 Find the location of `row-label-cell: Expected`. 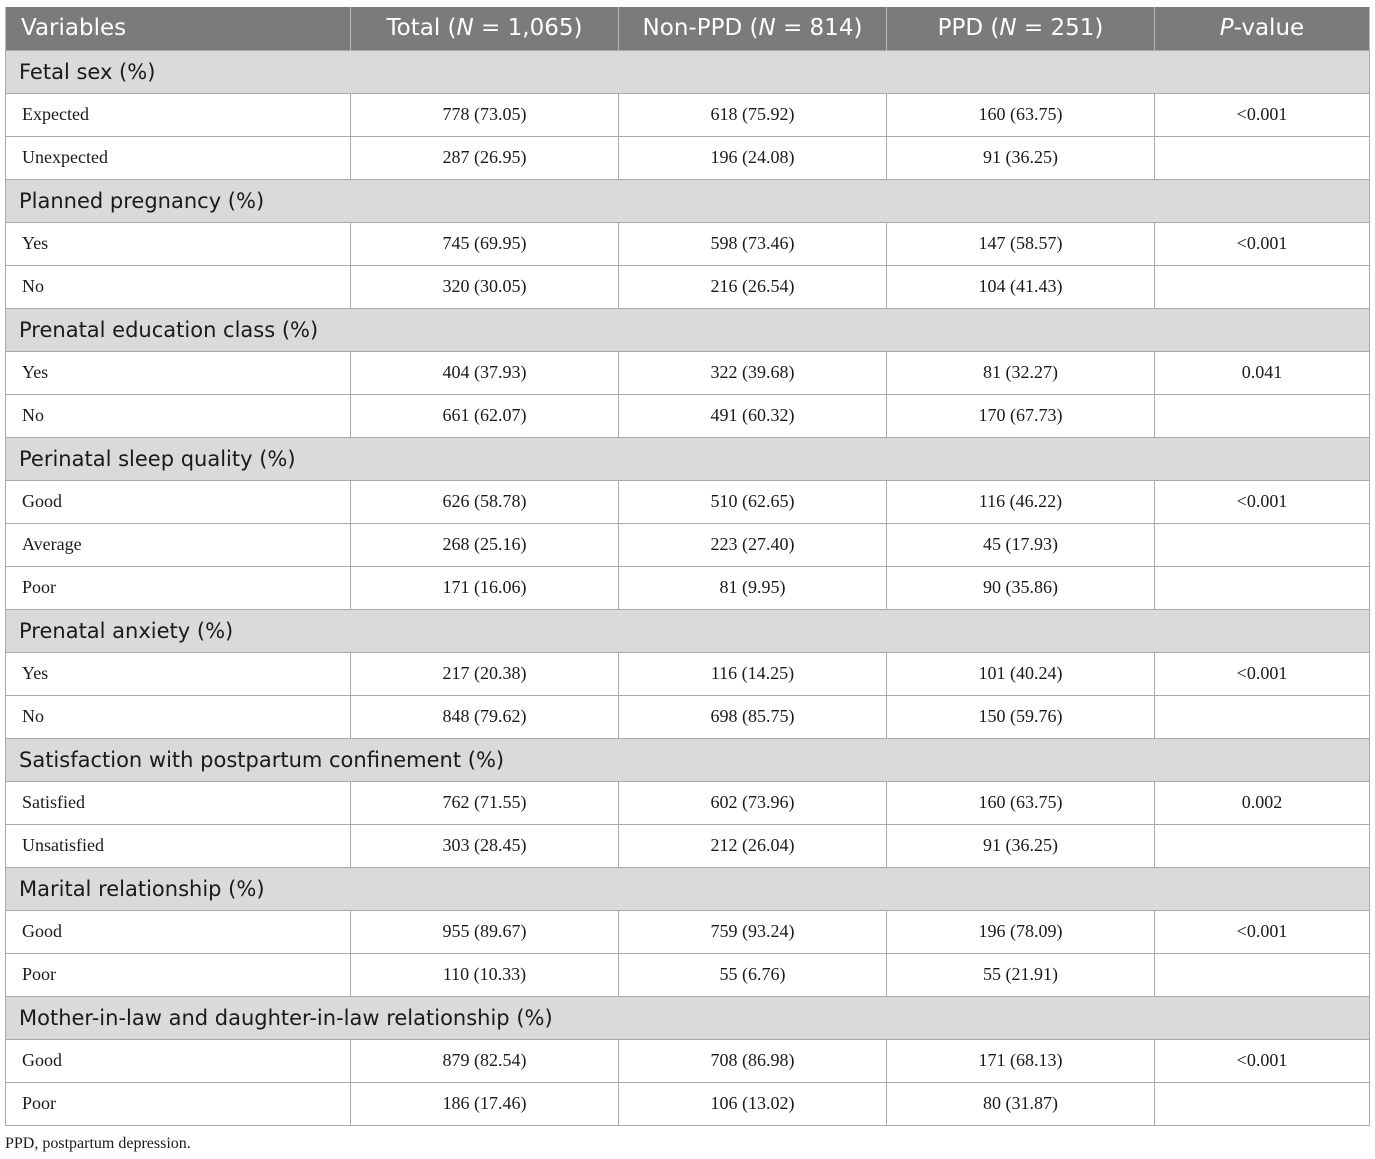

row-label-cell: Expected is located at coordinates (178, 114).